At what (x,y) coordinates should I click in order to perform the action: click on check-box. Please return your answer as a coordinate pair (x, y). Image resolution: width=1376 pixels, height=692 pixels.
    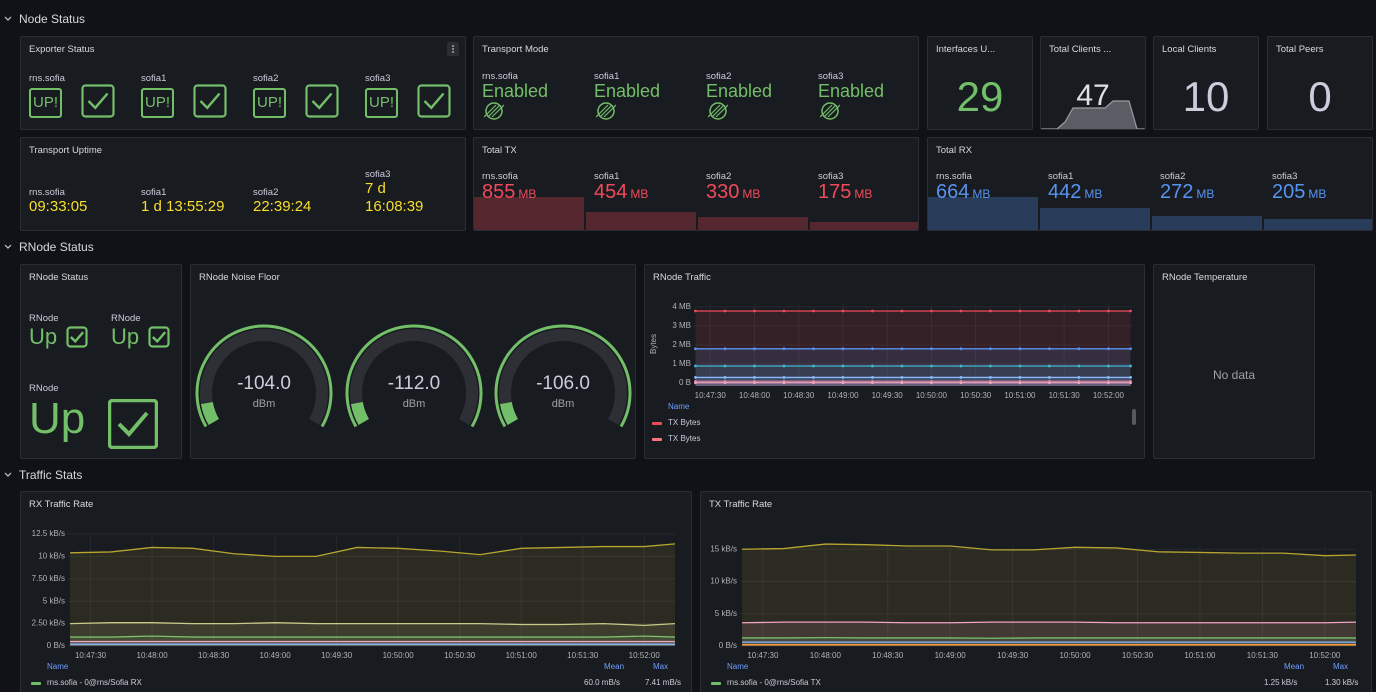
    Looking at the image, I should click on (159, 337).